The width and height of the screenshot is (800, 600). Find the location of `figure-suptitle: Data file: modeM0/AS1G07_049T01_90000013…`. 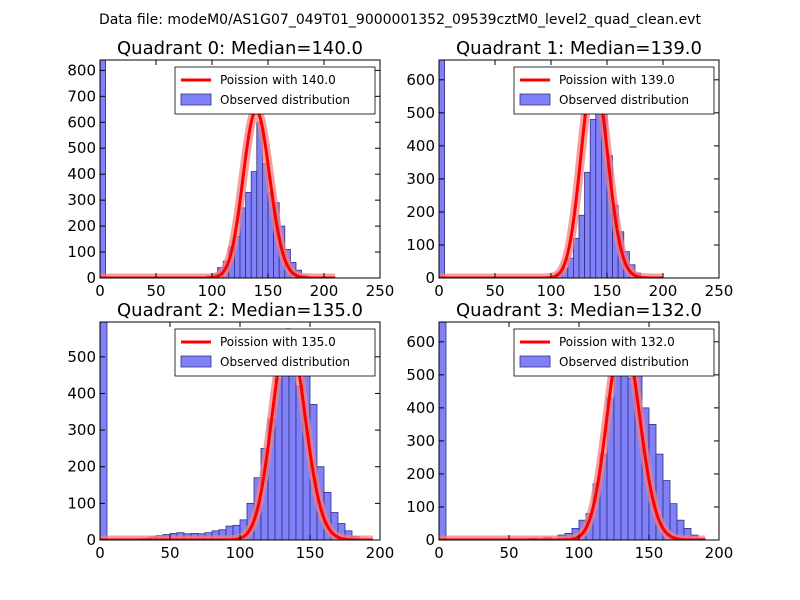

figure-suptitle: Data file: modeM0/AS1G07_049T01_90000013… is located at coordinates (400, 20).